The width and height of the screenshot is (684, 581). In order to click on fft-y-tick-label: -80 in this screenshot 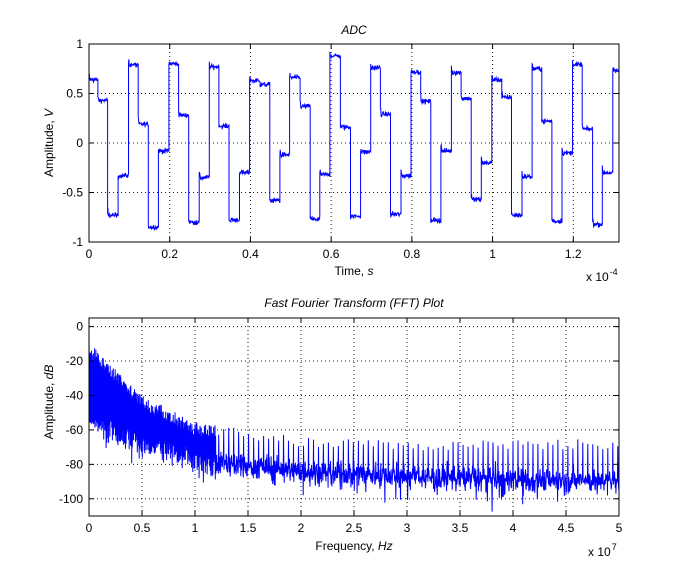, I will do `click(75, 464)`.